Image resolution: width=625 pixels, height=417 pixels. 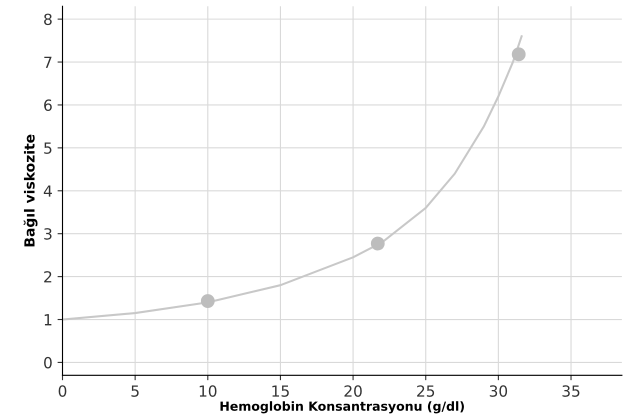 I want to click on x-tick-label: 10, so click(x=208, y=391).